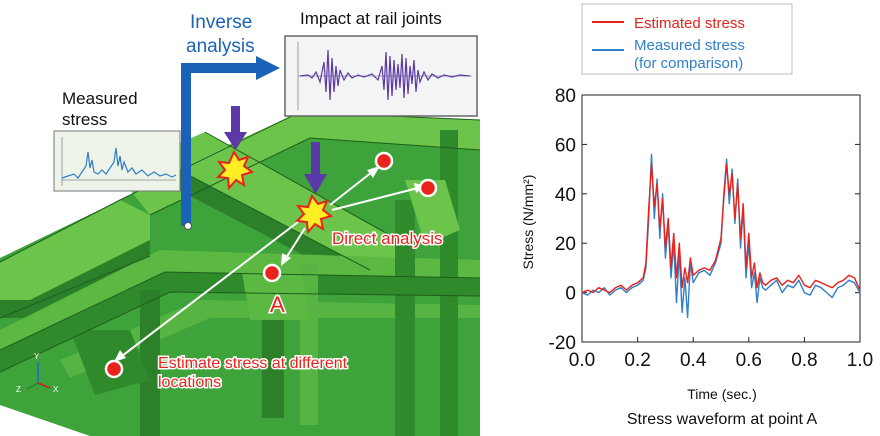 Image resolution: width=880 pixels, height=436 pixels. Describe the element at coordinates (235, 128) in the screenshot. I see `impact-arrow-left` at that location.